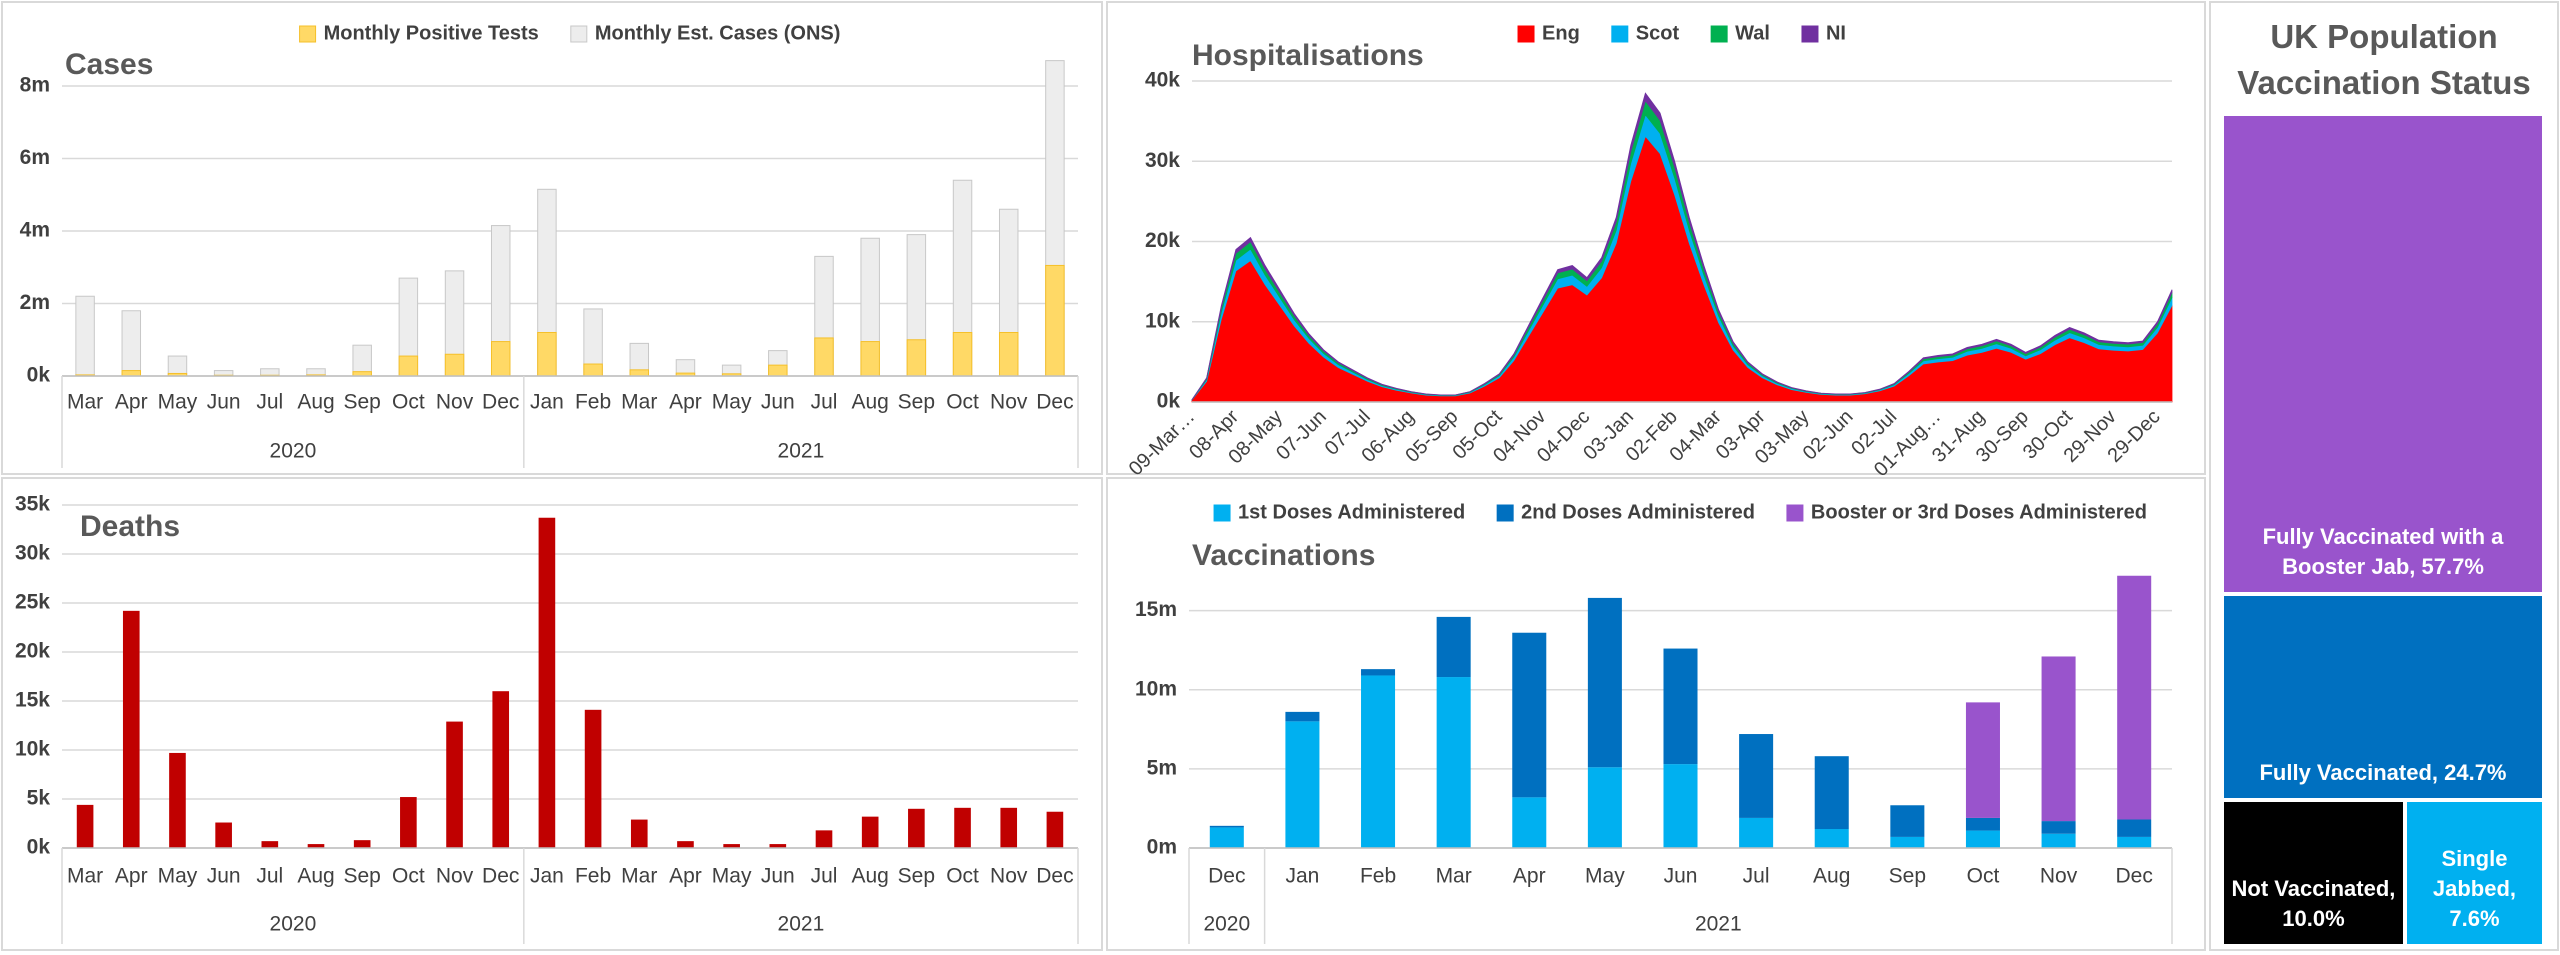  I want to click on y-tick-label: 10m, so click(1156, 688).